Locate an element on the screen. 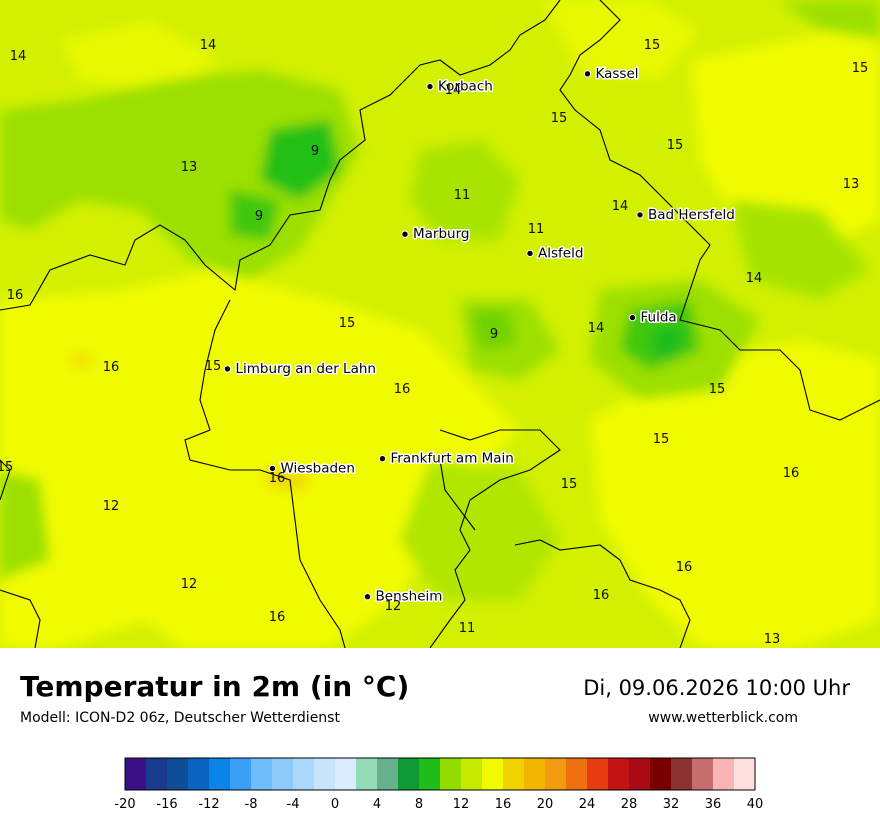 This screenshot has width=880, height=834. legend-tick-label: 20 is located at coordinates (545, 804).